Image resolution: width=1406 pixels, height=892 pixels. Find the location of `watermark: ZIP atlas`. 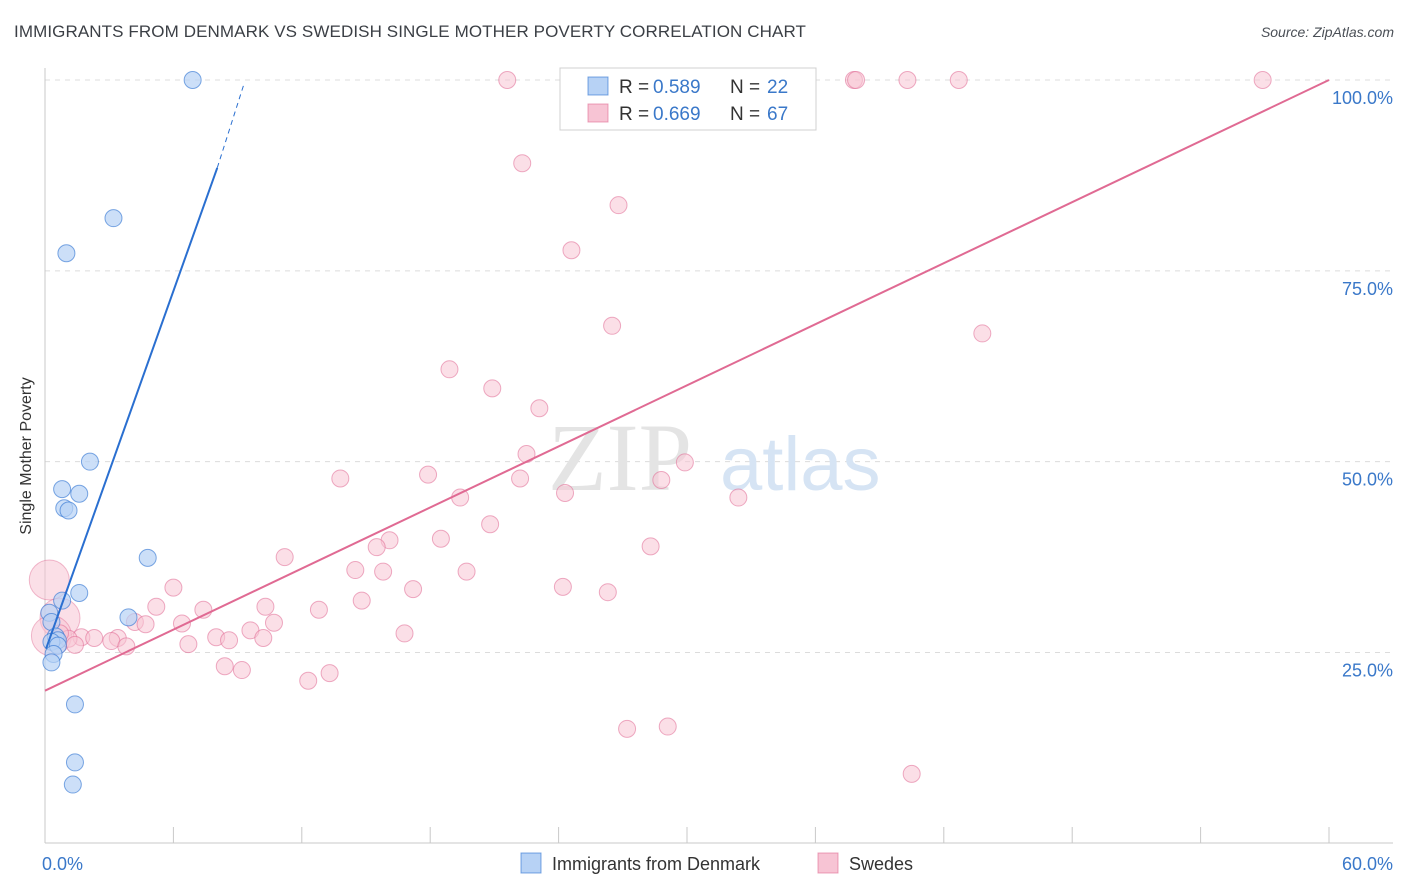

watermark: ZIP atlas is located at coordinates (714, 457).